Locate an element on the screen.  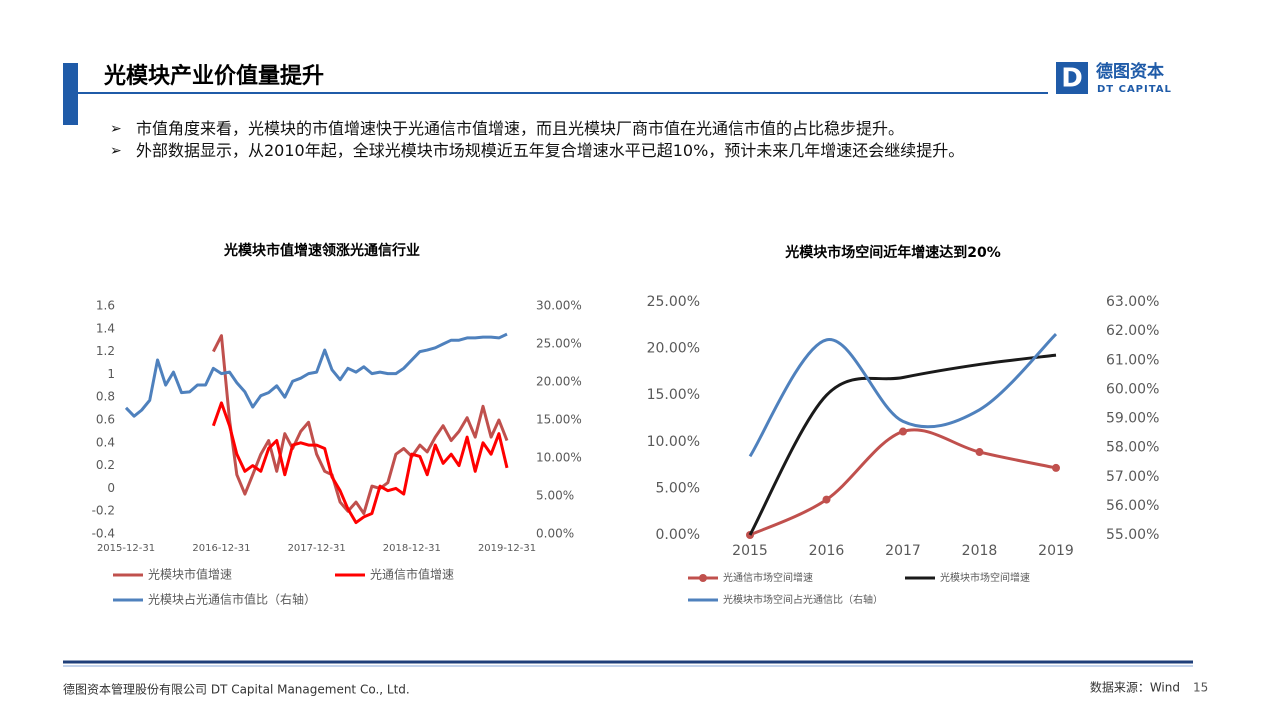
y2-tick-label: 5.00% is located at coordinates (555, 496).